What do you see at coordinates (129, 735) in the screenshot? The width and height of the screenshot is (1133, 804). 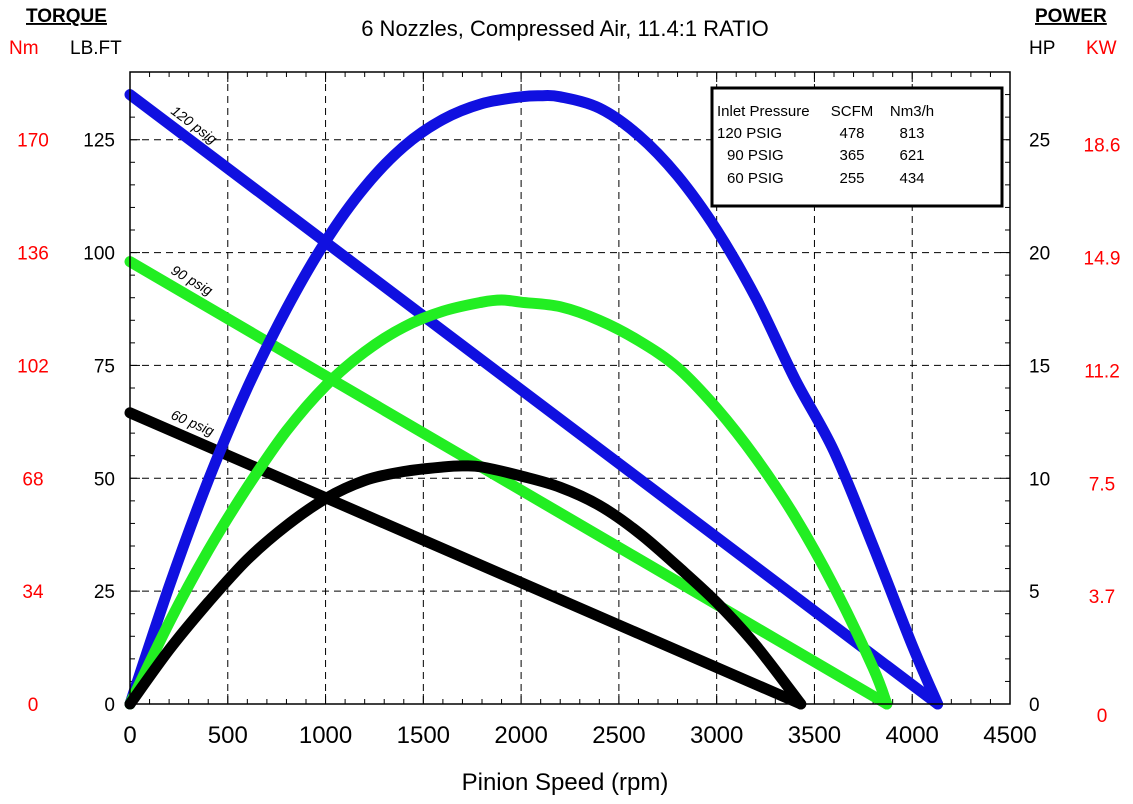 I see `x-tick-label: 0` at bounding box center [129, 735].